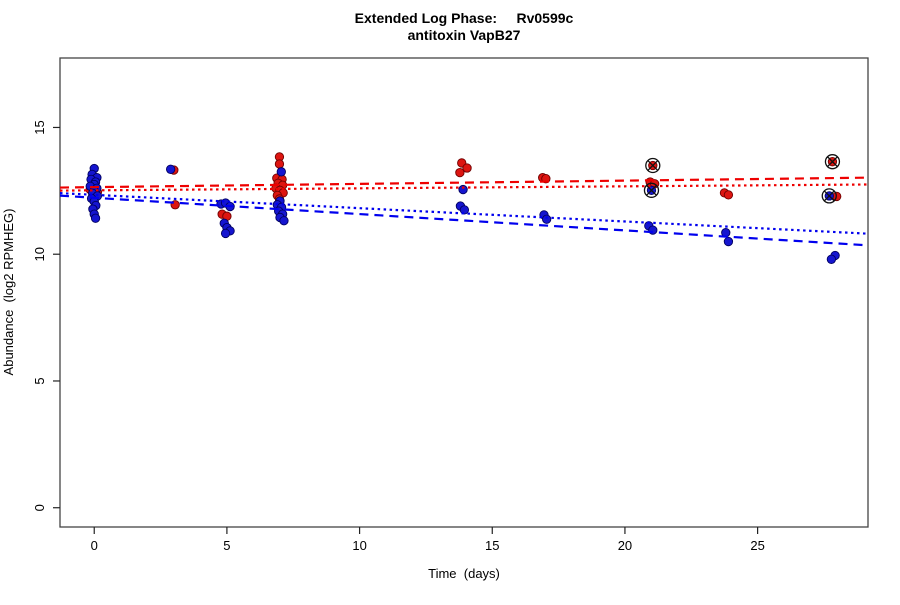 The height and width of the screenshot is (605, 900). What do you see at coordinates (226, 545) in the screenshot?
I see `x-tick-label: 5` at bounding box center [226, 545].